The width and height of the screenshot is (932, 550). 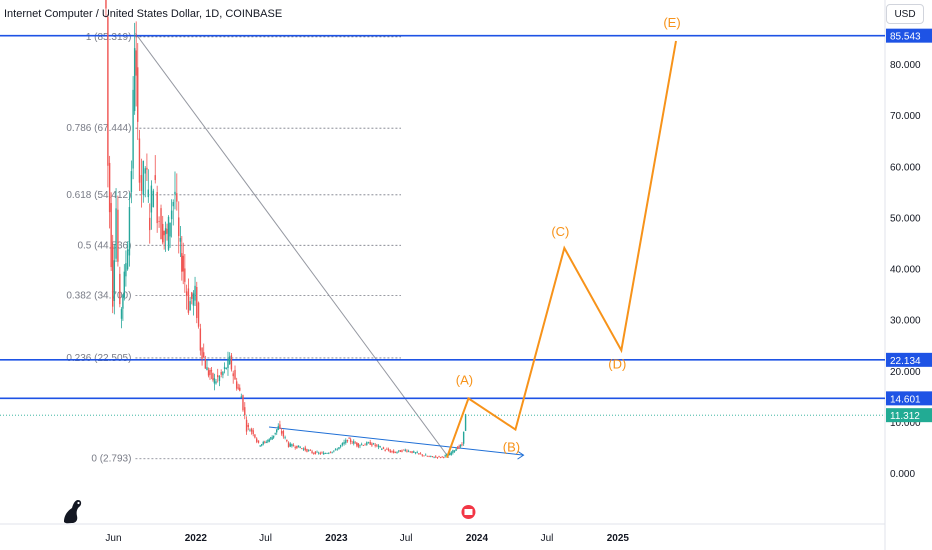 I want to click on wave-label: (A), so click(x=464, y=379).